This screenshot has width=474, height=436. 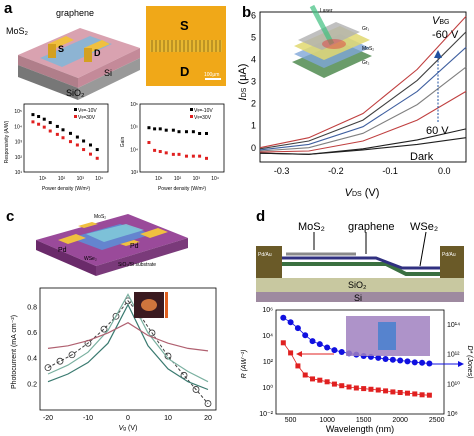 What do you see at coordinates (99, 179) in the screenshot?
I see `a1-x-tick-3: 10⁴` at bounding box center [99, 179].